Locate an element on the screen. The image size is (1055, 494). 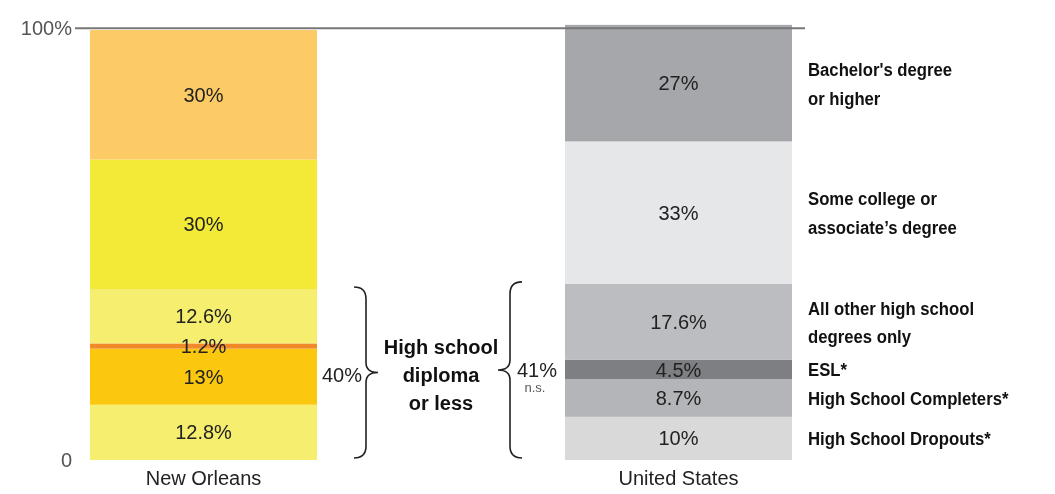
data-label: 27% is located at coordinates (678, 83).